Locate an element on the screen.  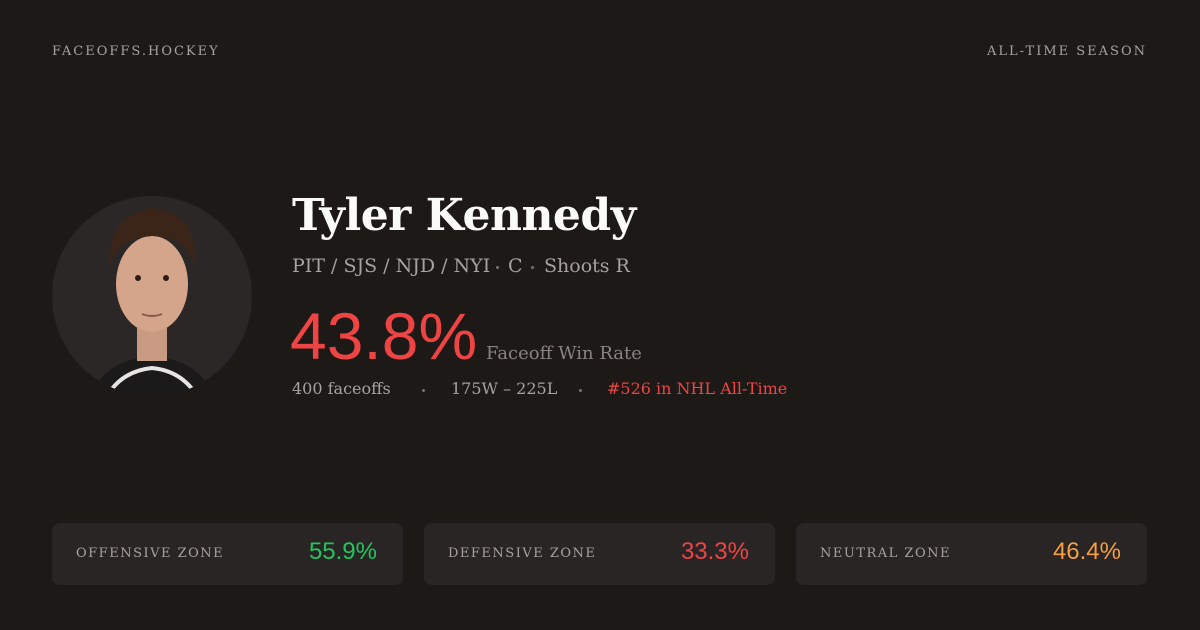
zone-value: 55.9% is located at coordinates (342, 551).